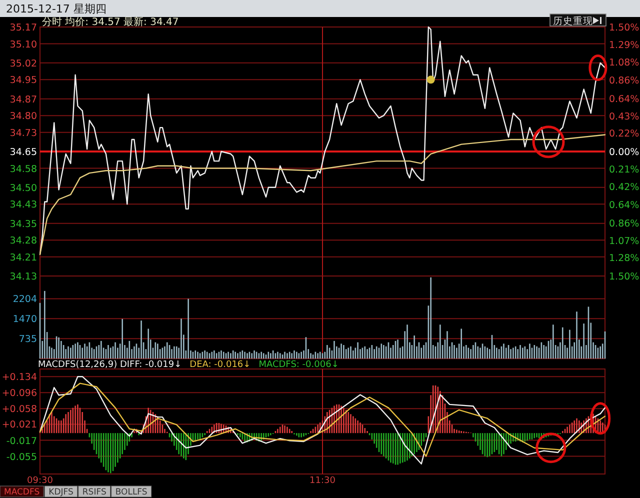  I want to click on y-tick-label: 34.87, so click(23, 100).